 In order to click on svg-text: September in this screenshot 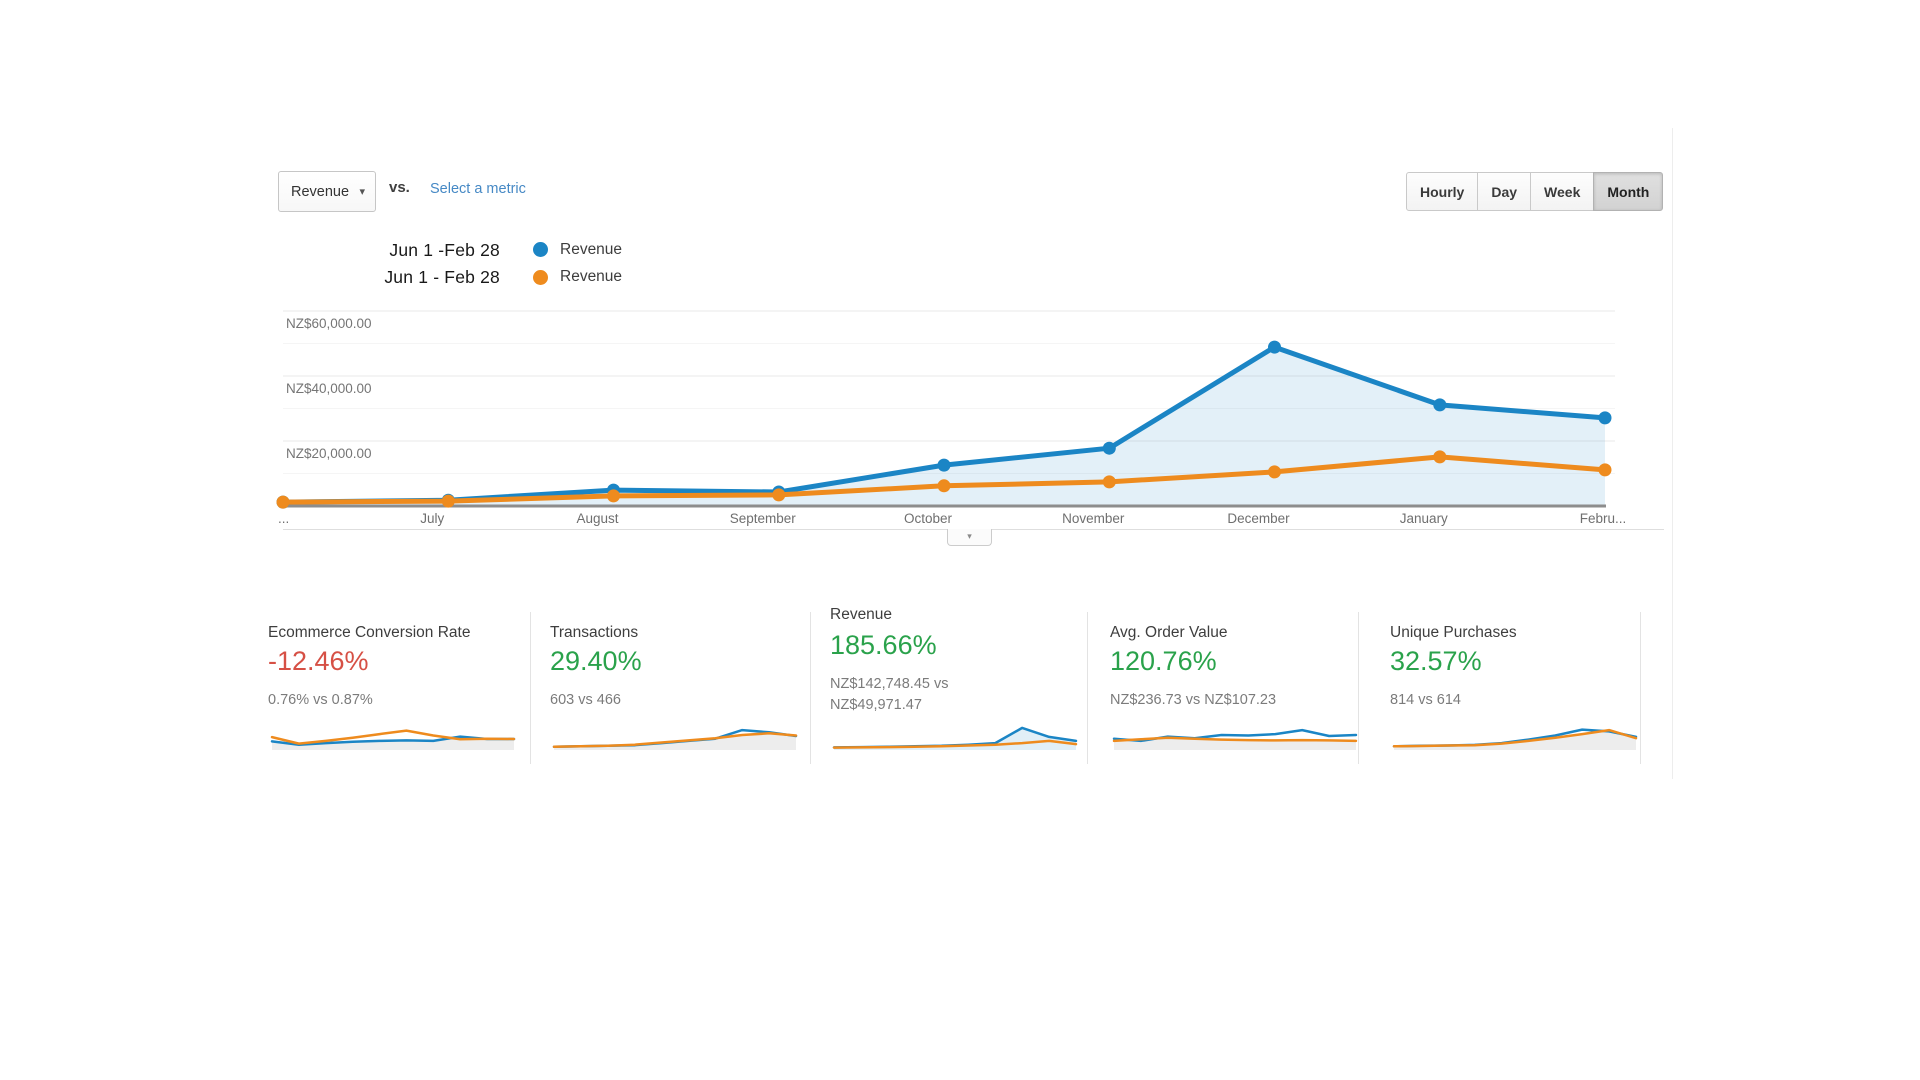, I will do `click(763, 518)`.